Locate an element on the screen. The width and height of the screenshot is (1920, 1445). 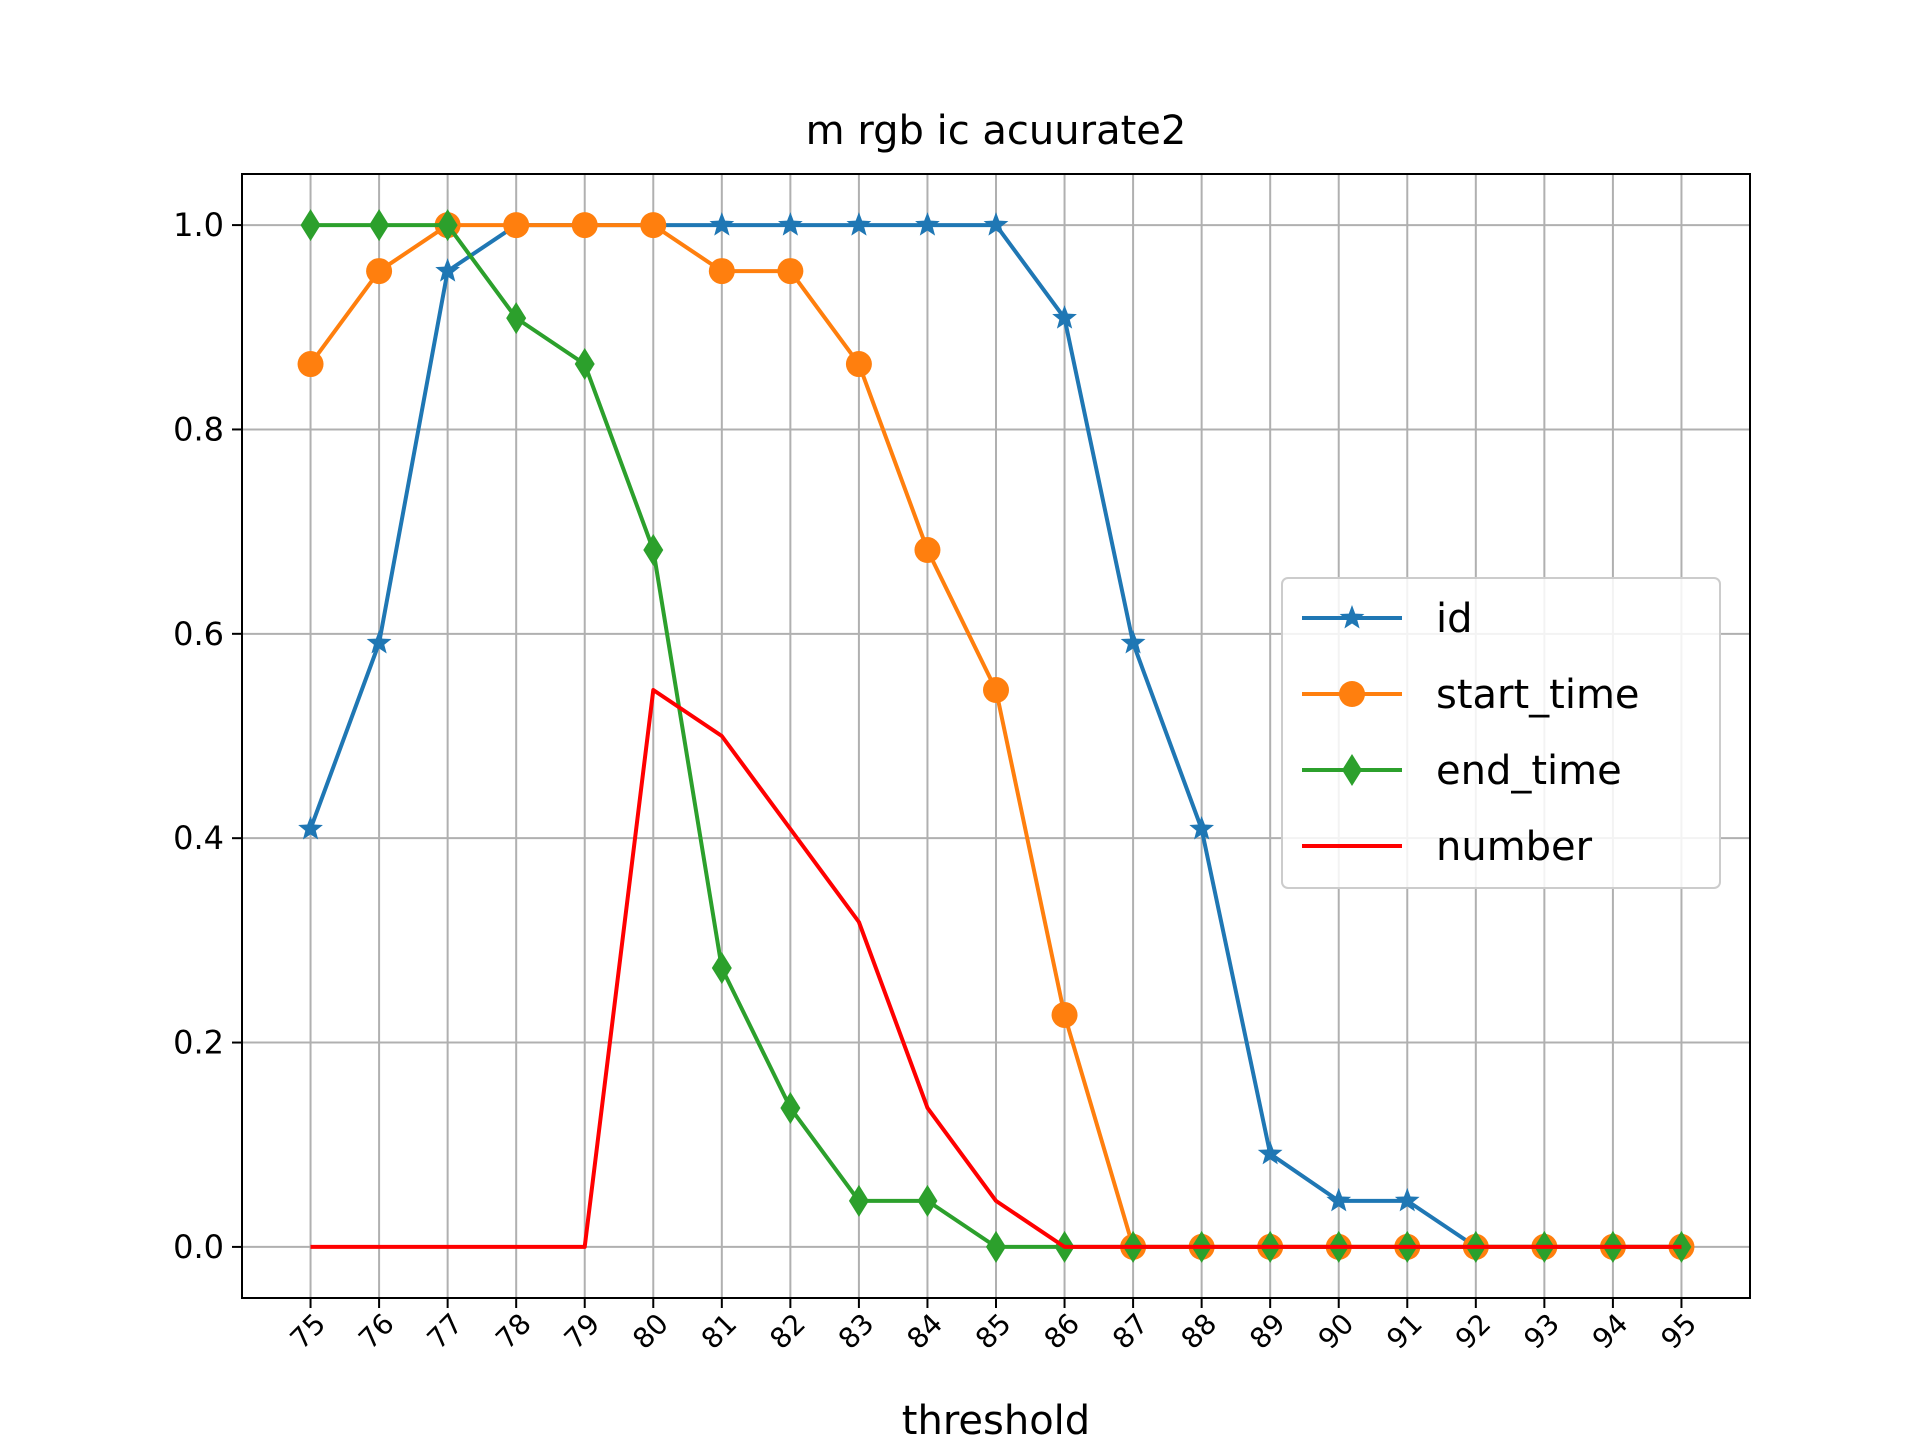
y-tick-label: 0.6 is located at coordinates (198, 634).